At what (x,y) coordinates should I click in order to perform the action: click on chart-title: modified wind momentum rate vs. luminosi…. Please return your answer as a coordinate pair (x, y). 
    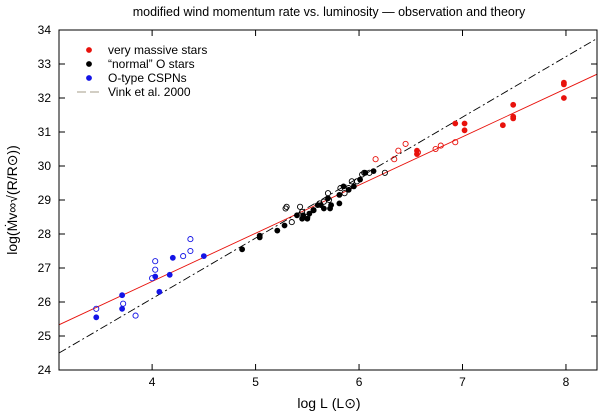
    Looking at the image, I should click on (329, 12).